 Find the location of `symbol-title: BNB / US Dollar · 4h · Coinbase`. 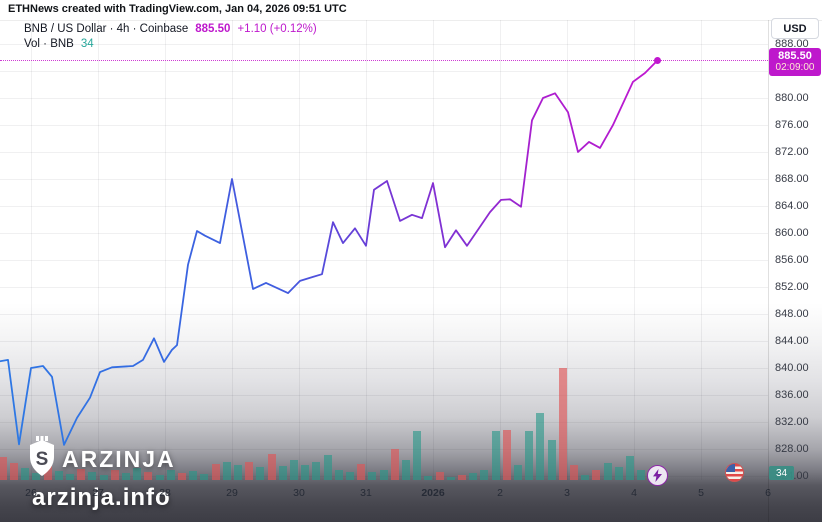

symbol-title: BNB / US Dollar · 4h · Coinbase is located at coordinates (106, 29).